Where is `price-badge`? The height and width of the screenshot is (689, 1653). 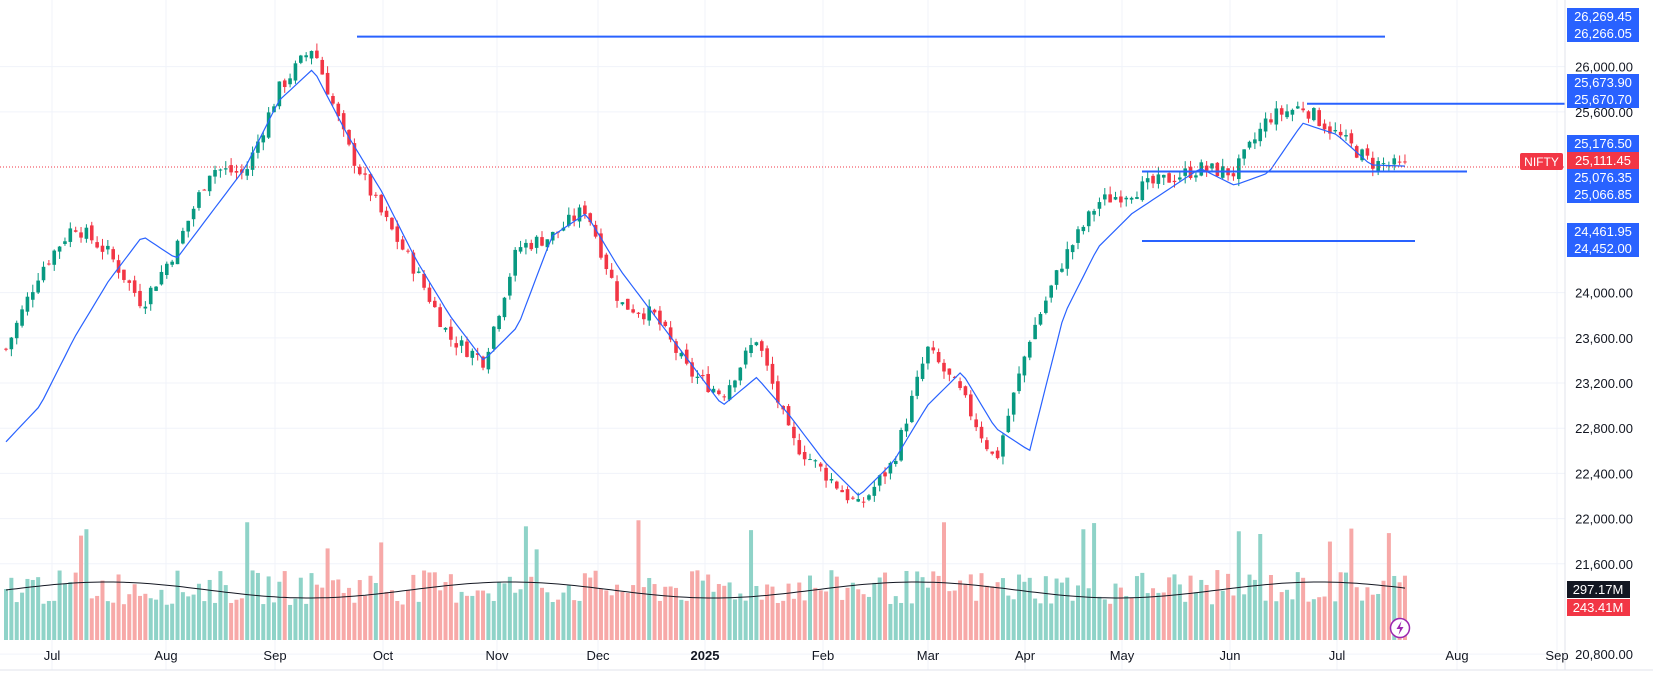
price-badge is located at coordinates (1603, 33).